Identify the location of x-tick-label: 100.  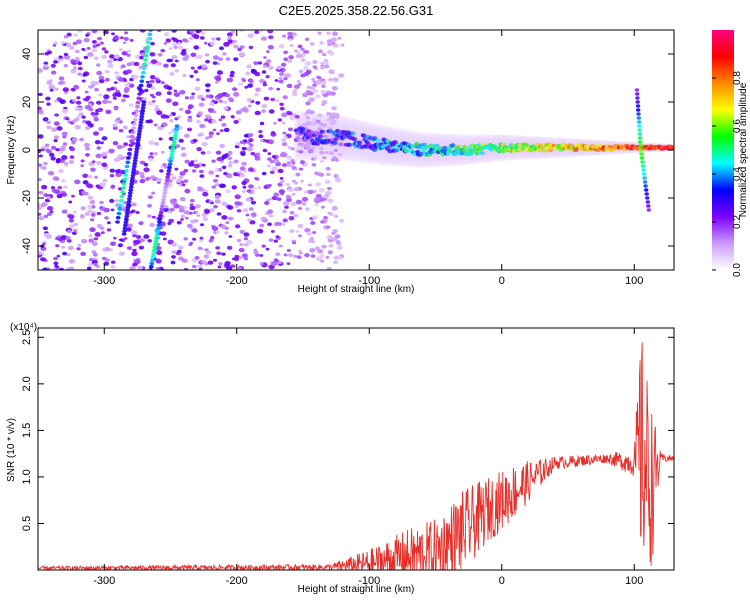
(634, 581).